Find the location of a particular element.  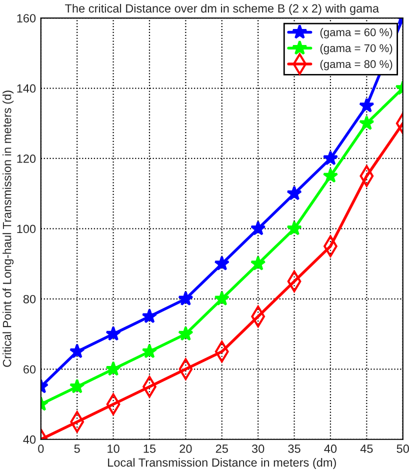

y-tick-label: 120 is located at coordinates (26, 158).